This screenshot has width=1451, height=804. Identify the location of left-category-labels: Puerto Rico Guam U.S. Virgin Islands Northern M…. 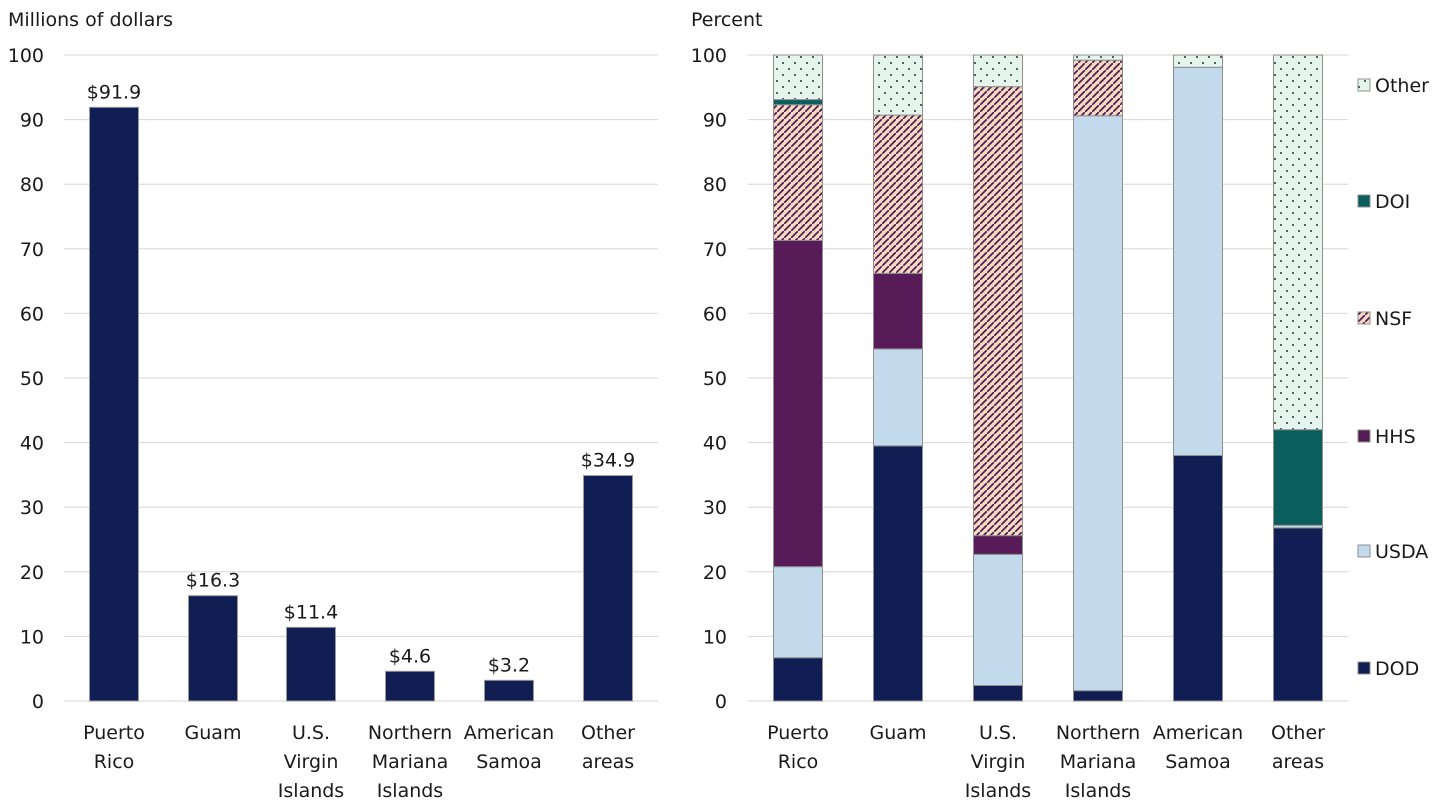
(359, 762).